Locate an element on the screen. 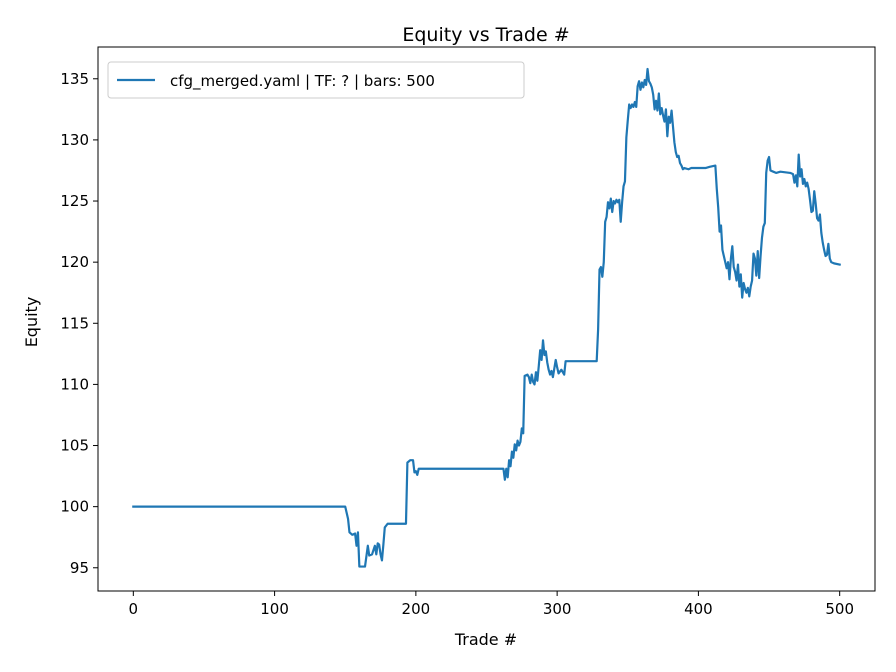 This screenshot has height=672, width=896. y-tick-label: 130 is located at coordinates (74, 140).